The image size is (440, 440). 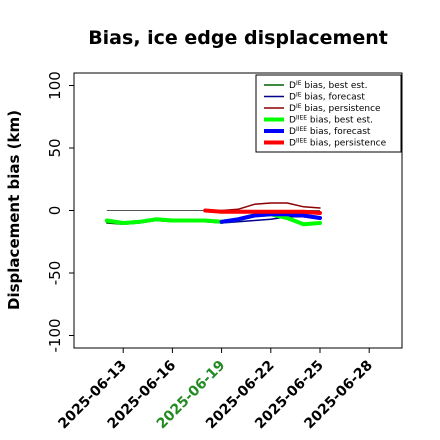 What do you see at coordinates (238, 38) in the screenshot?
I see `chart-title: Bias, ice edge displacement` at bounding box center [238, 38].